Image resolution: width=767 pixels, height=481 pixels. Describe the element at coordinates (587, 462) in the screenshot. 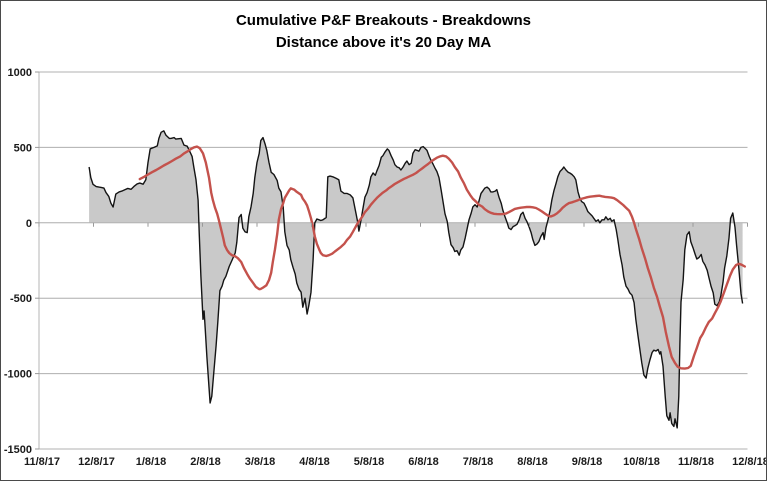

I see `x-axis-label: 9/8/18` at that location.